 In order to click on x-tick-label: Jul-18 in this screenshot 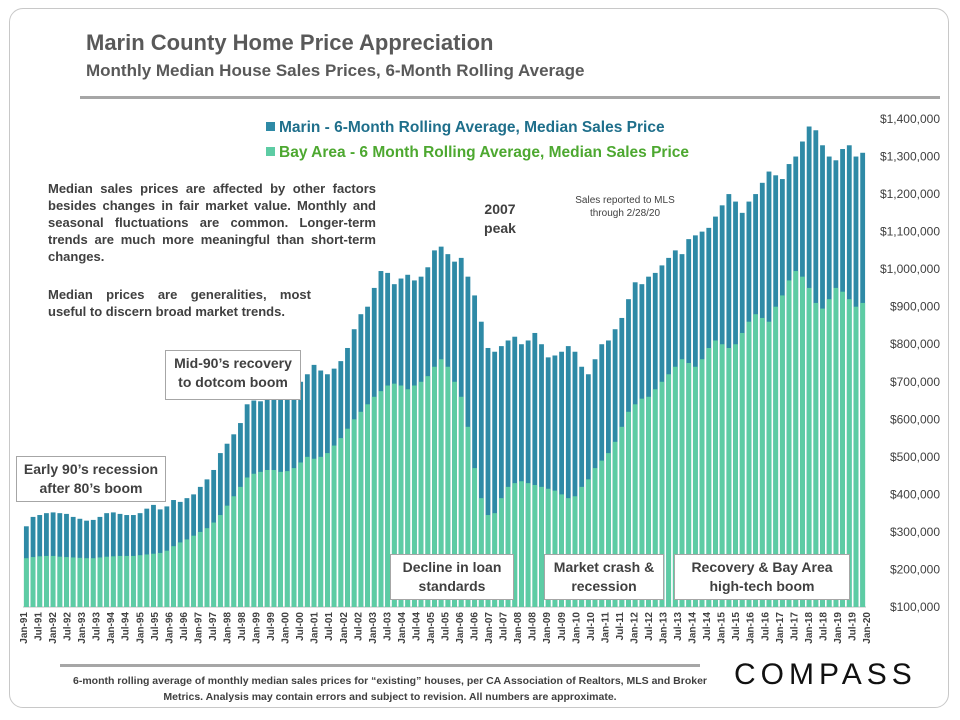, I will do `click(823, 626)`.